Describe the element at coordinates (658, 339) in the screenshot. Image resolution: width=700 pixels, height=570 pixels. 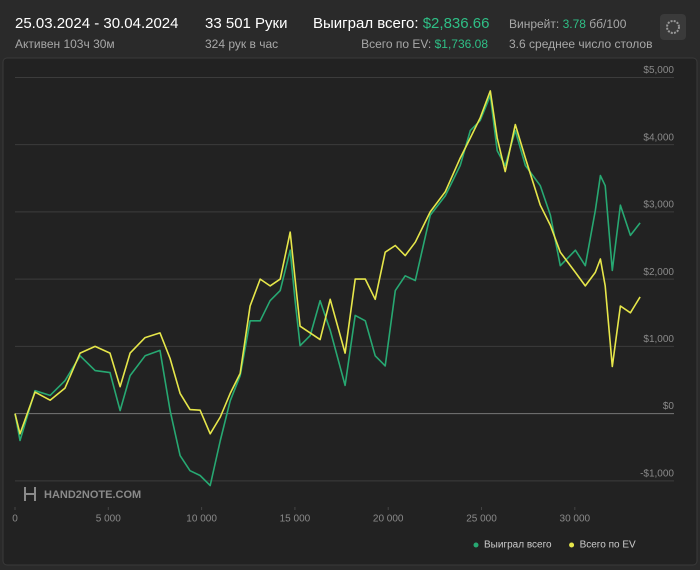
I see `y-tick-label: $1,000` at that location.